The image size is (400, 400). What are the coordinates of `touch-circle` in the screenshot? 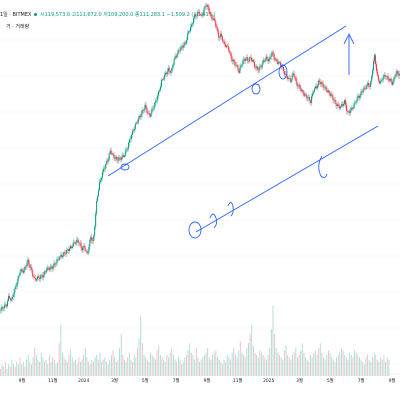 It's located at (125, 167).